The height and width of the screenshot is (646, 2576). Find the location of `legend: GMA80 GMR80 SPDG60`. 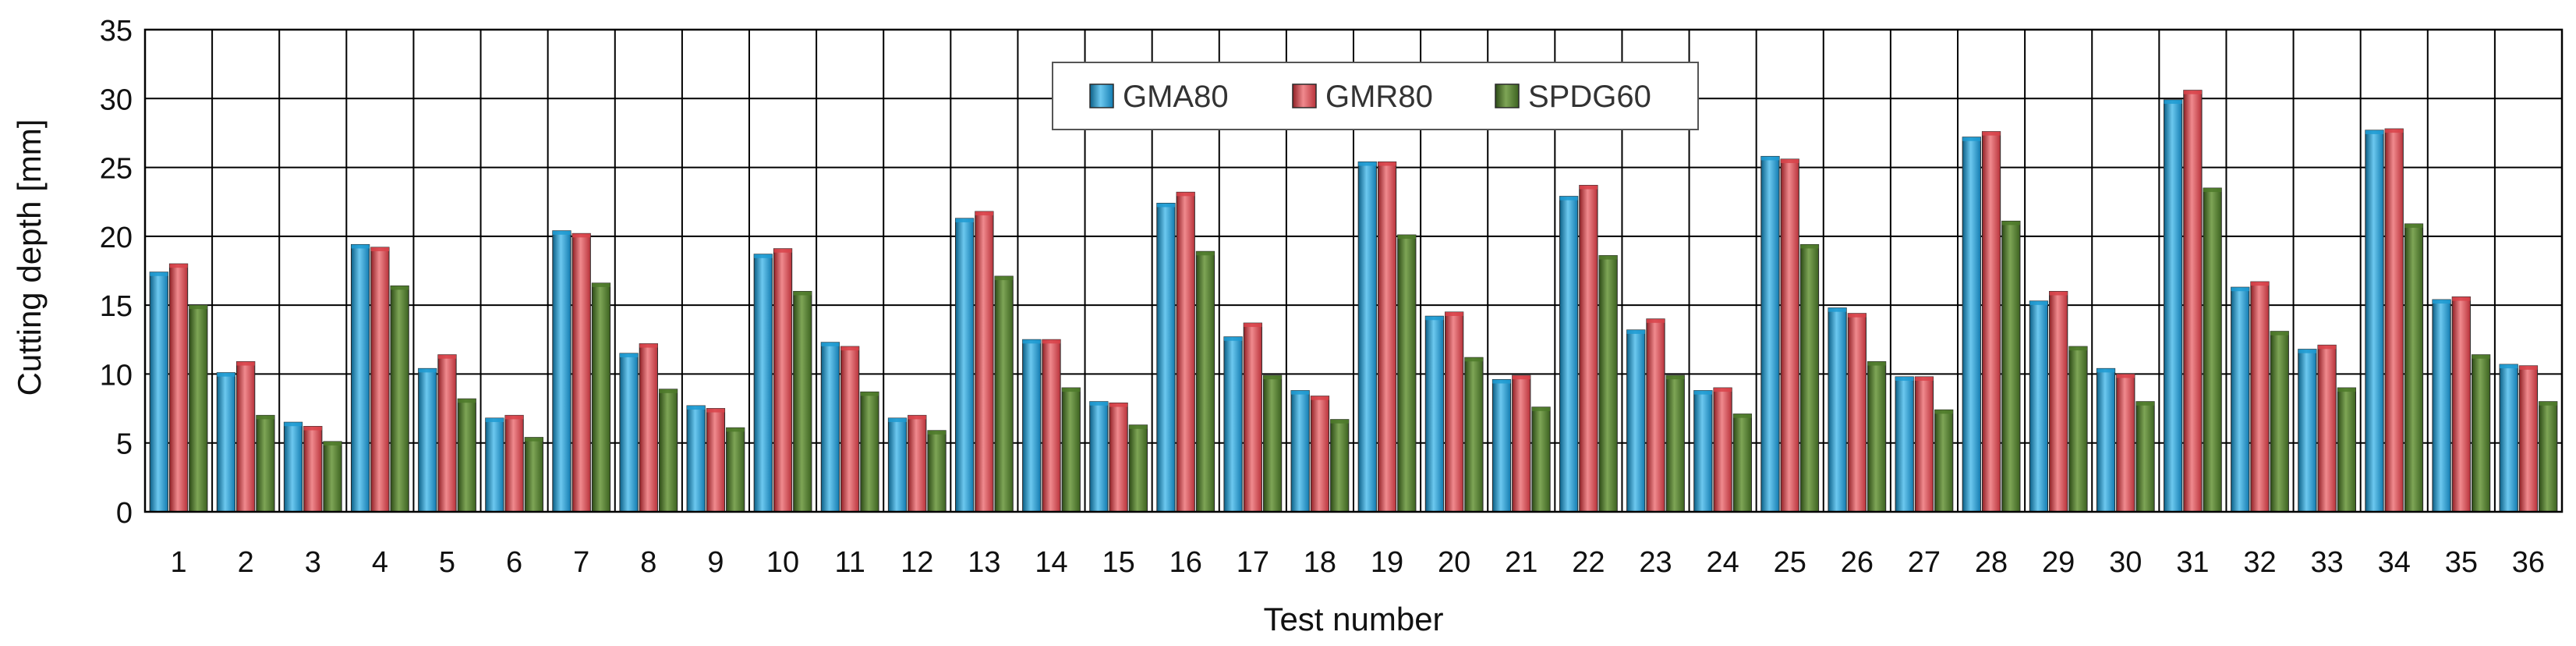

legend: GMA80 GMR80 SPDG60 is located at coordinates (1375, 96).